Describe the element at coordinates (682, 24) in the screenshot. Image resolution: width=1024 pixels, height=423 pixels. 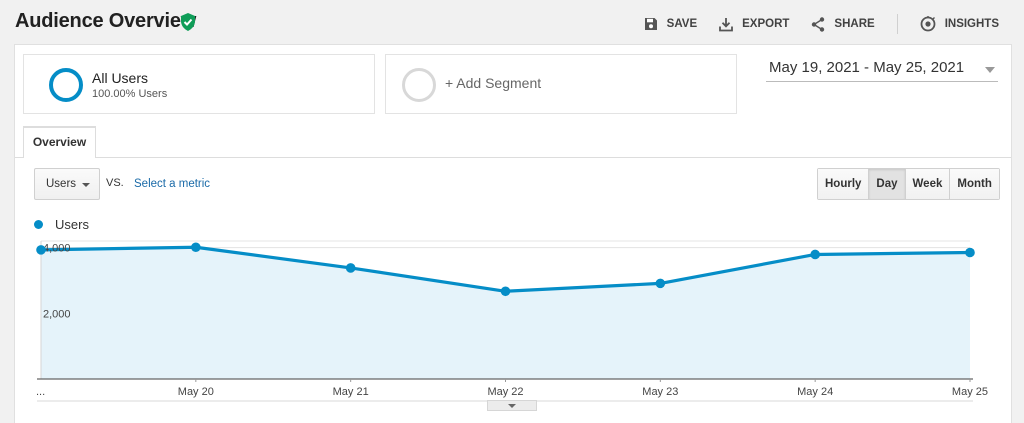
I see `save-label: SAVE` at that location.